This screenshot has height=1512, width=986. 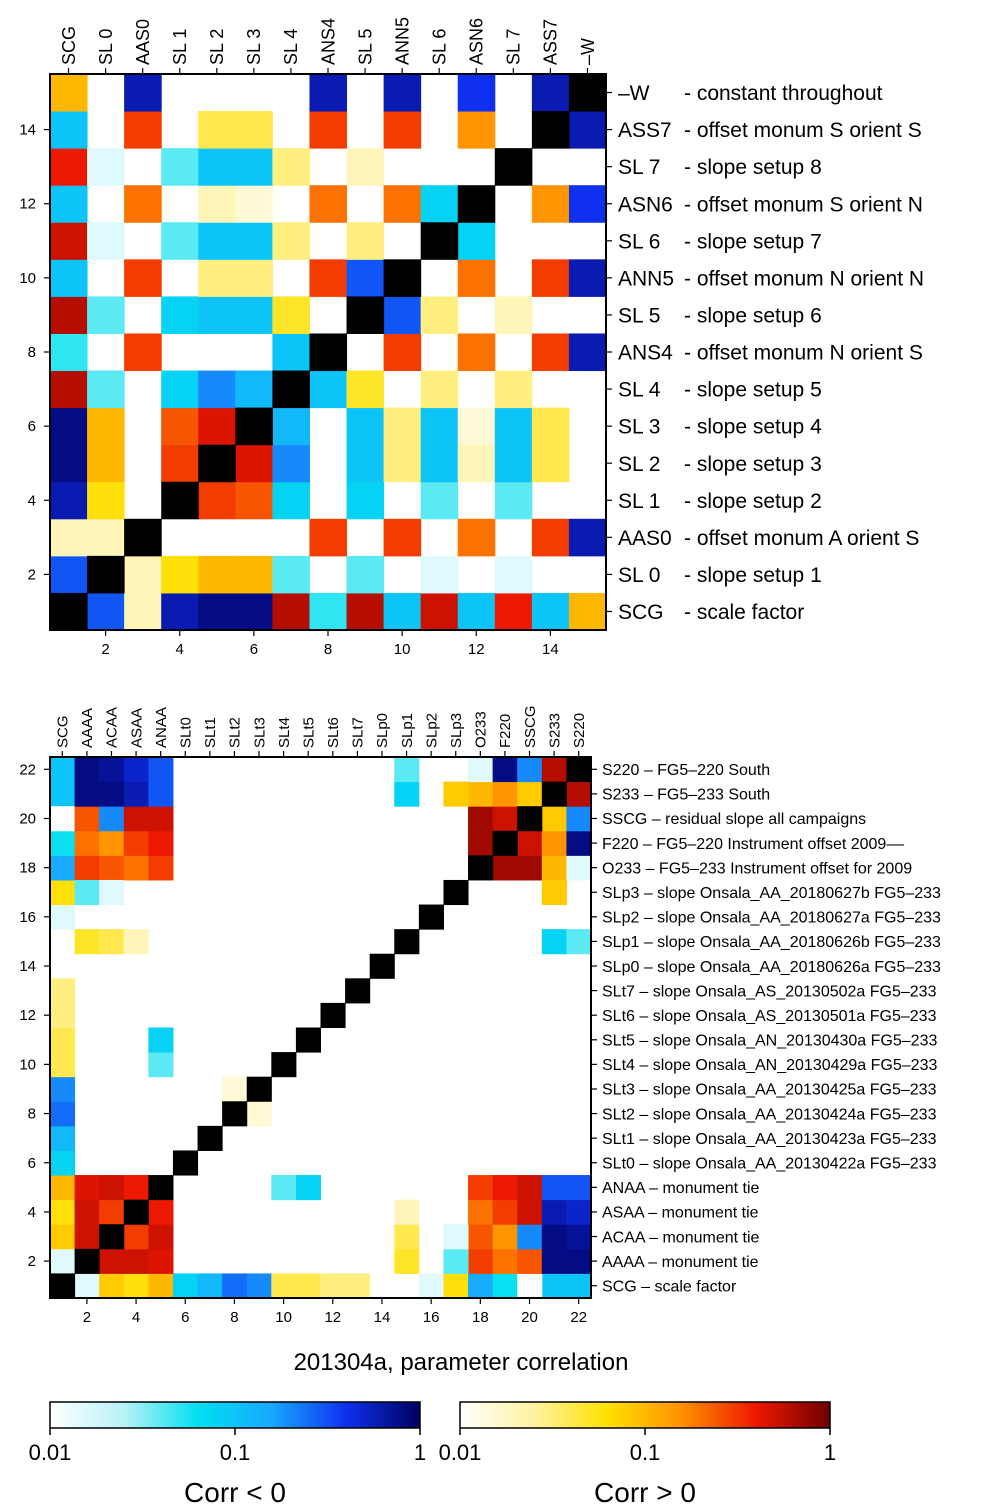 What do you see at coordinates (235, 732) in the screenshot?
I see `column-label: SLt2` at bounding box center [235, 732].